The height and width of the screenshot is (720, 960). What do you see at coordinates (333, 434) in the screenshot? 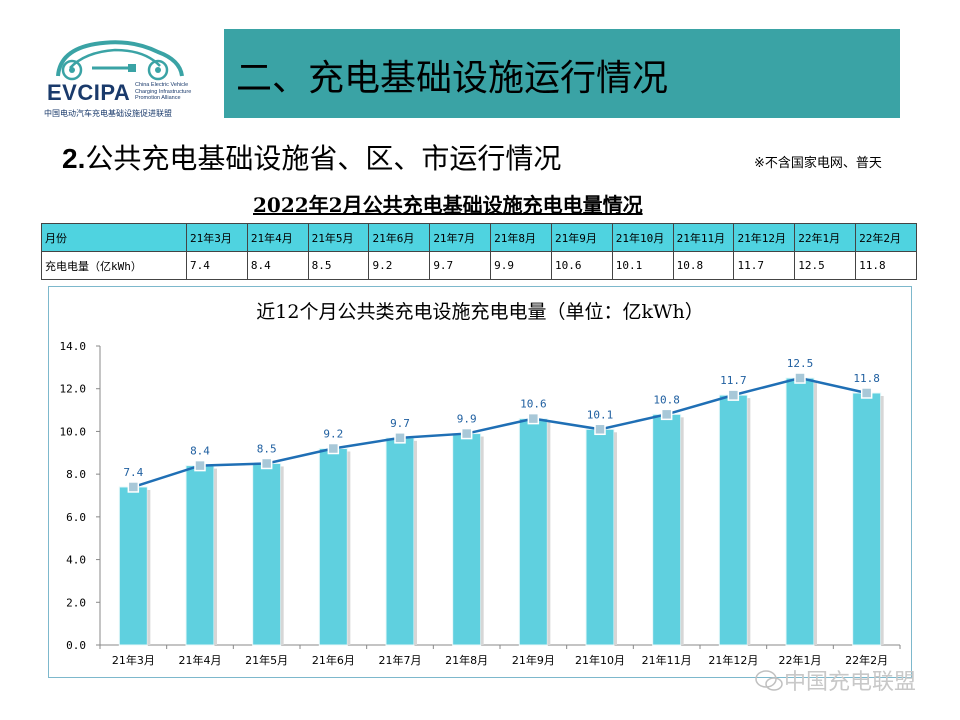
I see `data-label: 9.2` at bounding box center [333, 434].